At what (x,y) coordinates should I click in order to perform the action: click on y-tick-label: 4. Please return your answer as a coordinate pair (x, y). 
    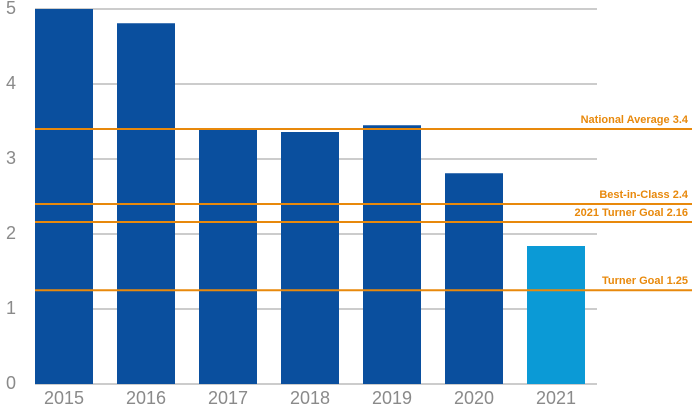
    Looking at the image, I should click on (11, 83).